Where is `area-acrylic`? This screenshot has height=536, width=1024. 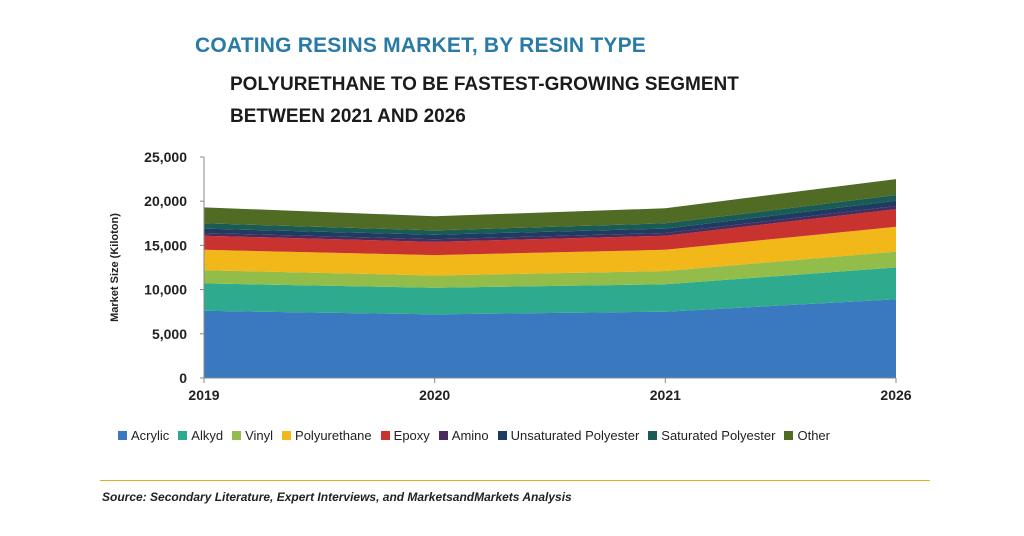 area-acrylic is located at coordinates (550, 338).